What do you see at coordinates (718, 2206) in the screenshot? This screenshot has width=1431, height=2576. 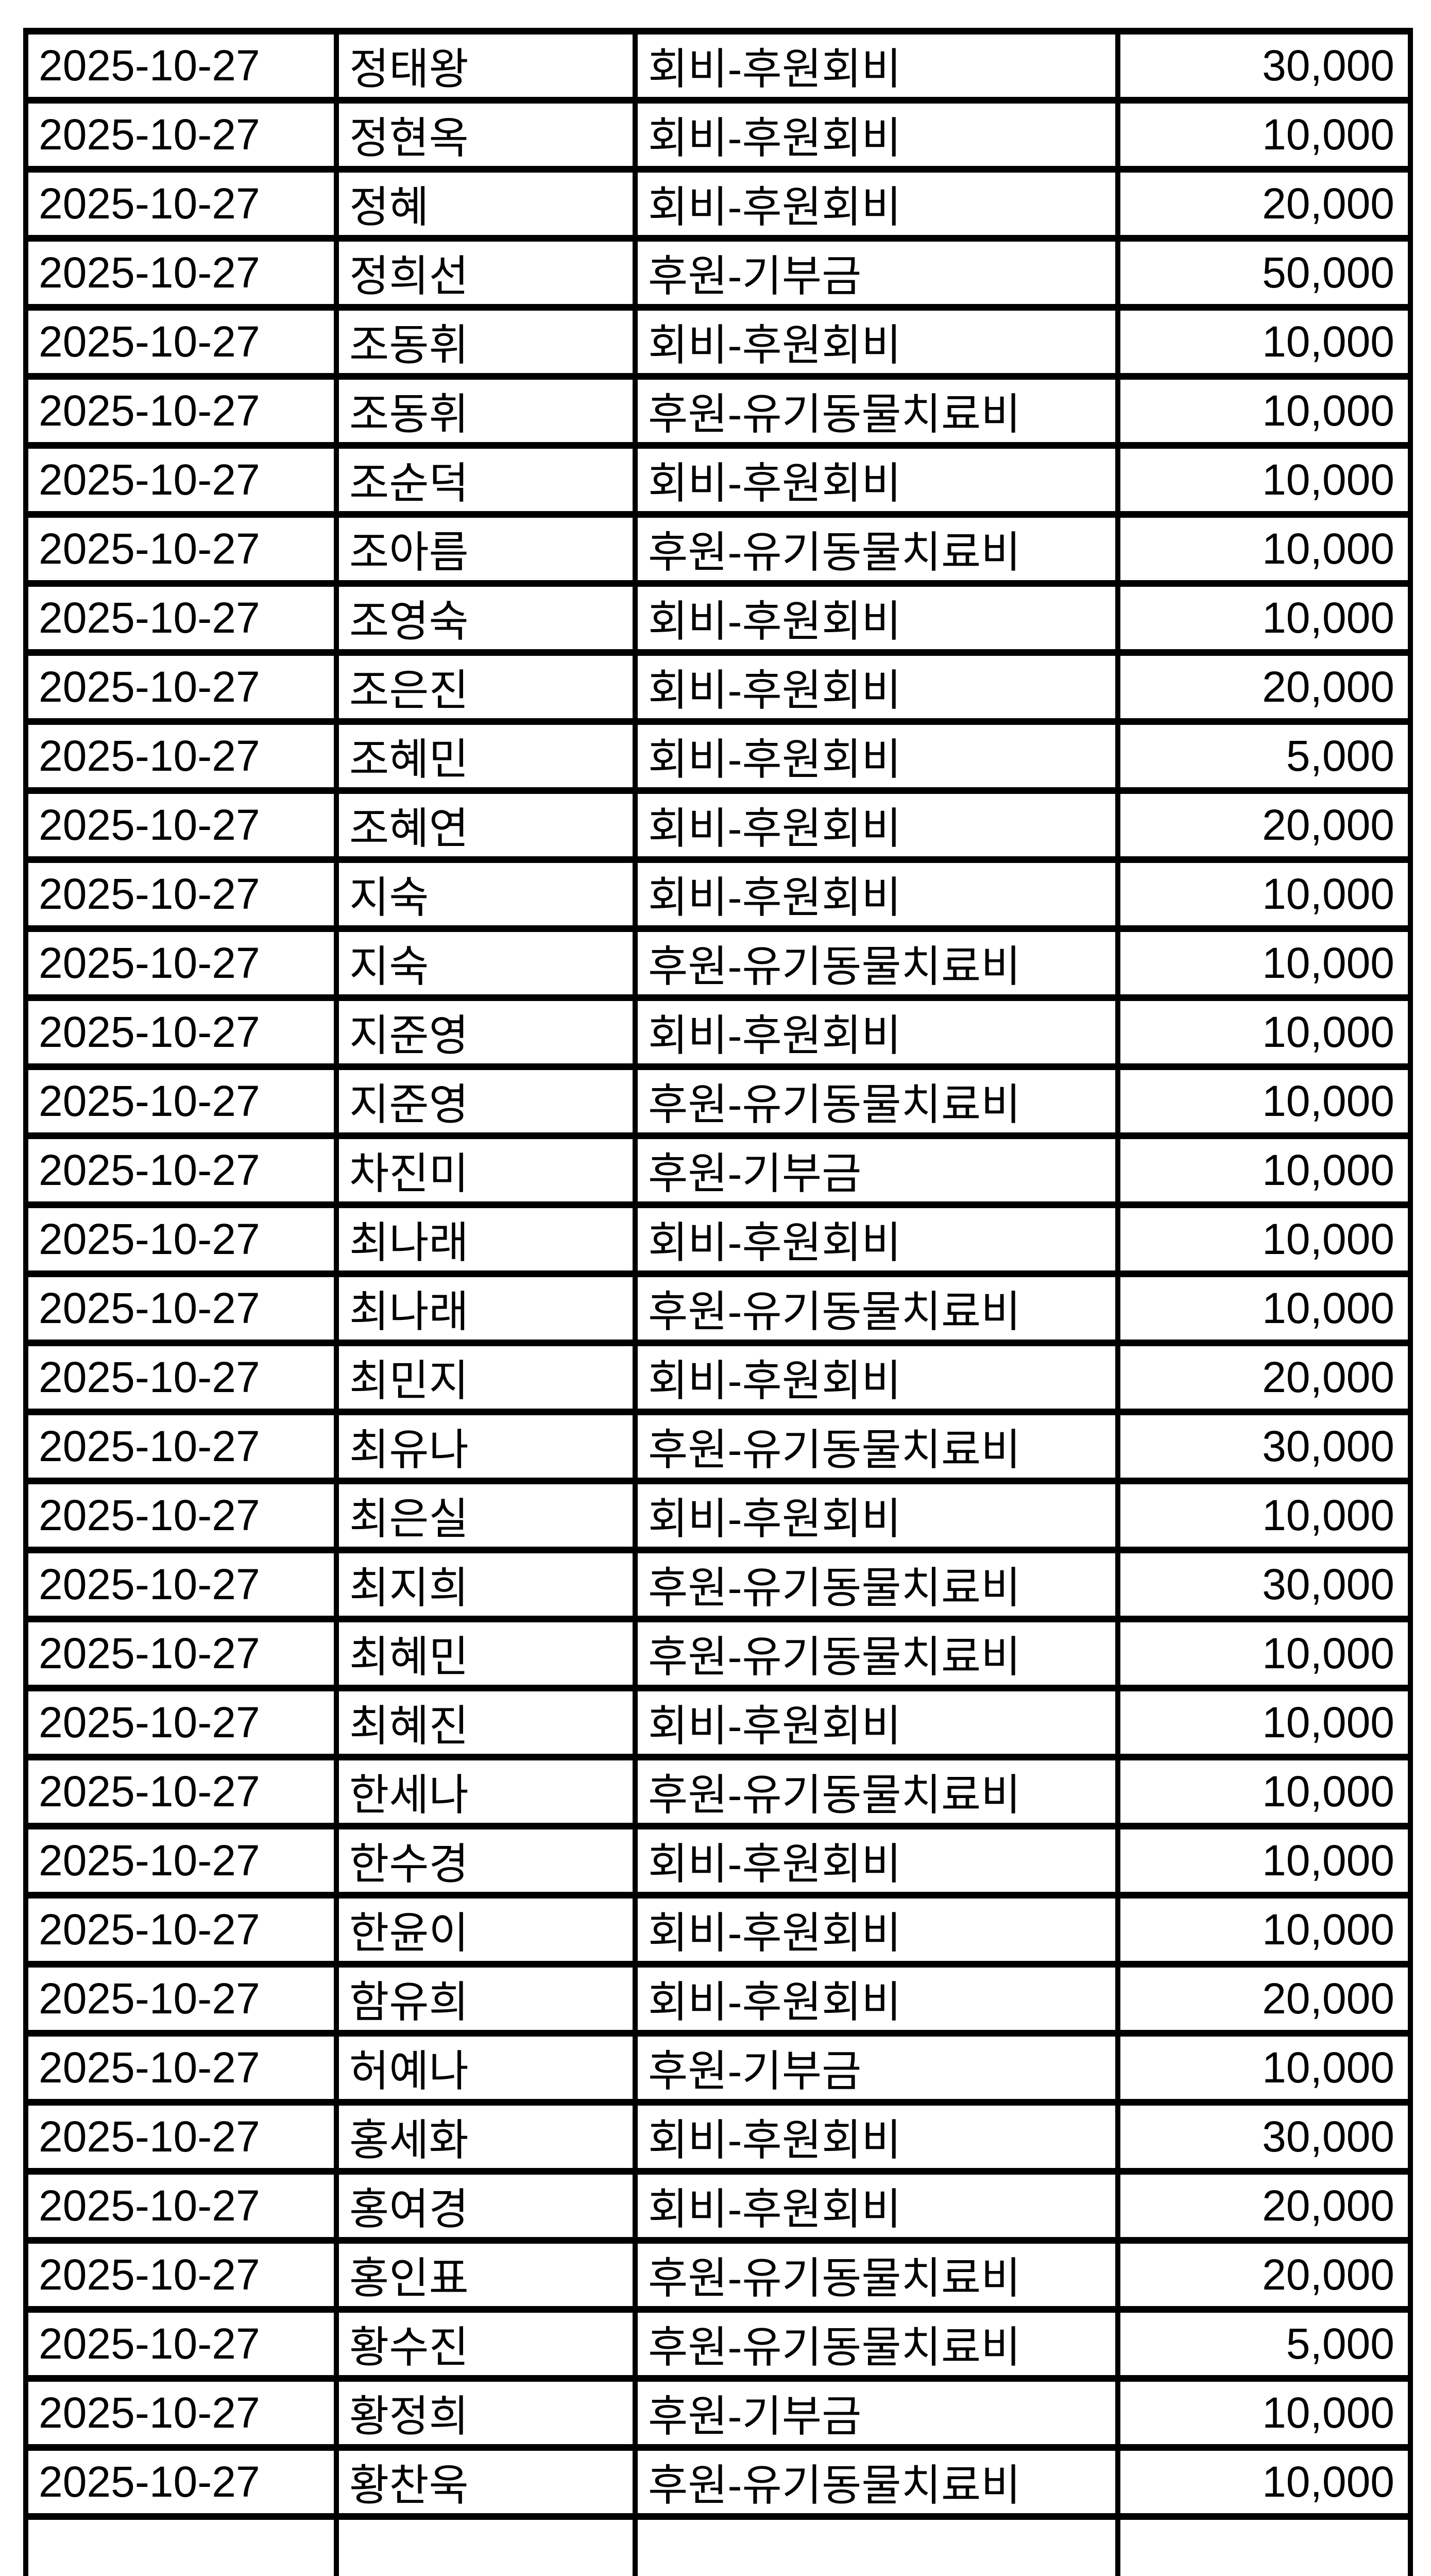 I see `table-row: 2025-10-27 홍여경 회비-후원회비 20,000` at bounding box center [718, 2206].